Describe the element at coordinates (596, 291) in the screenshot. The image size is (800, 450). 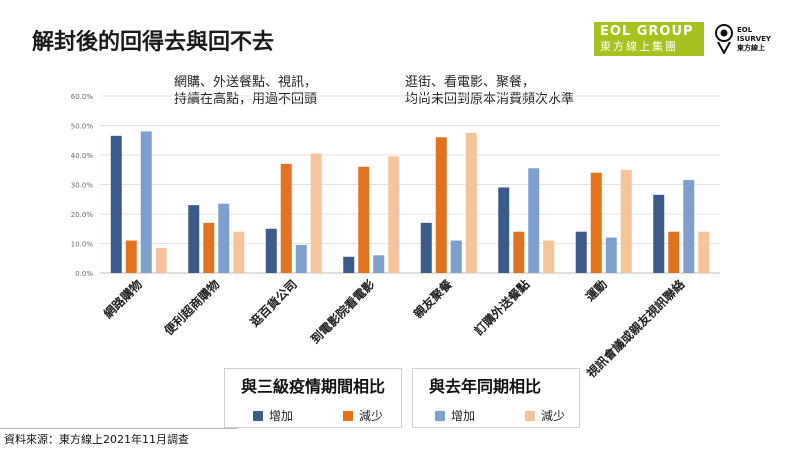
I see `x-category-label: 運動` at that location.